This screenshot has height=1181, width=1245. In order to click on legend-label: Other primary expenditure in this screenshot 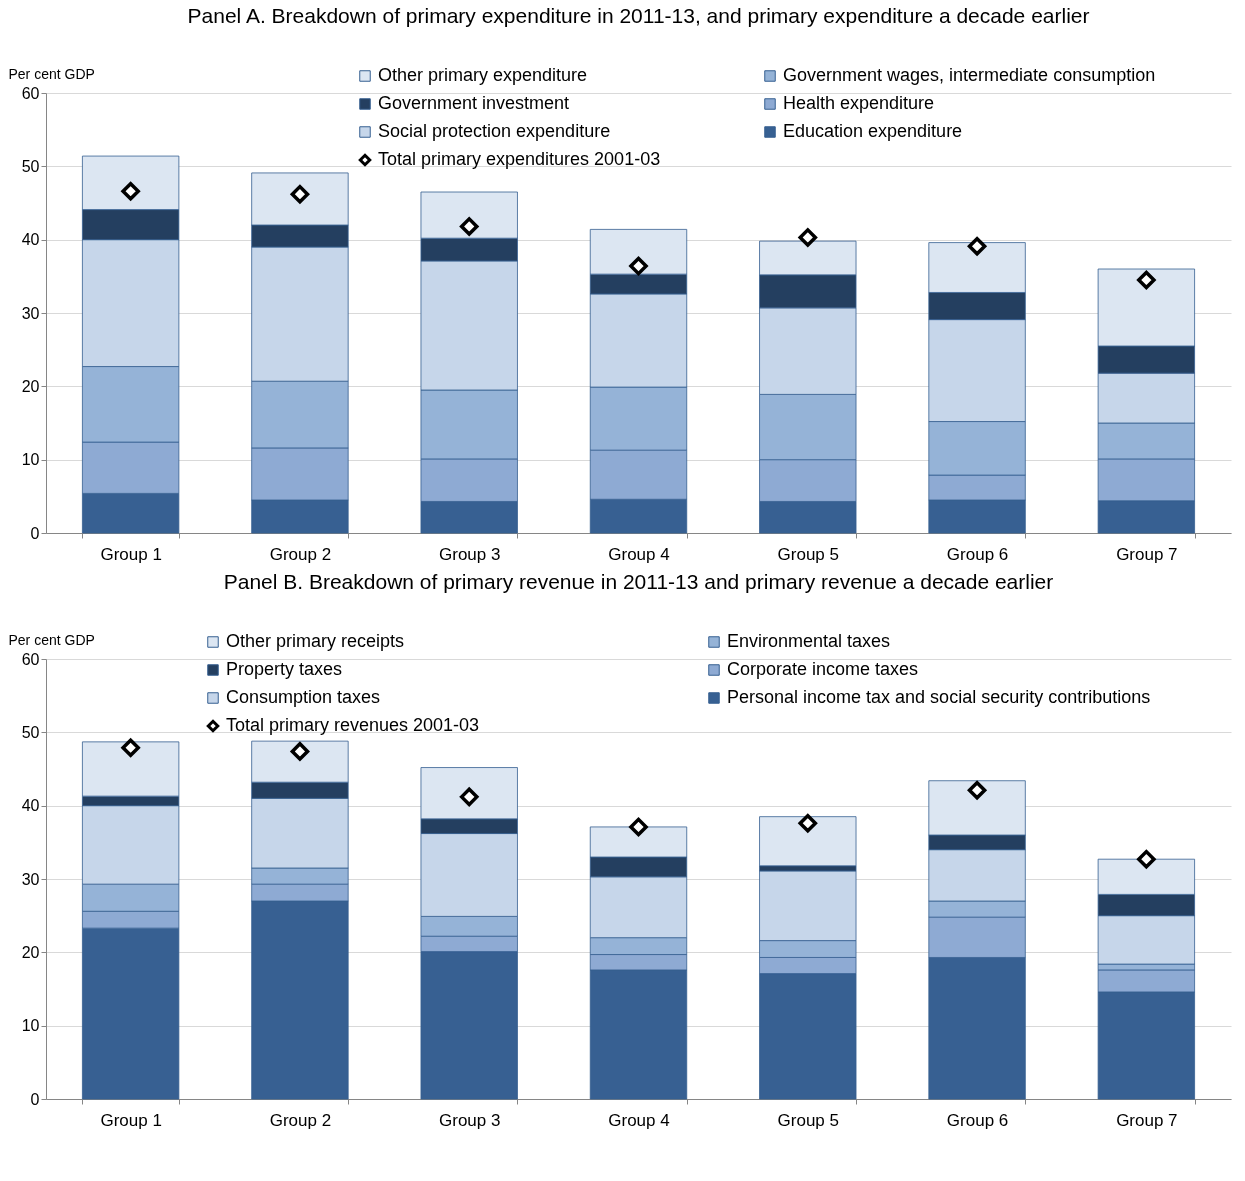, I will do `click(483, 75)`.